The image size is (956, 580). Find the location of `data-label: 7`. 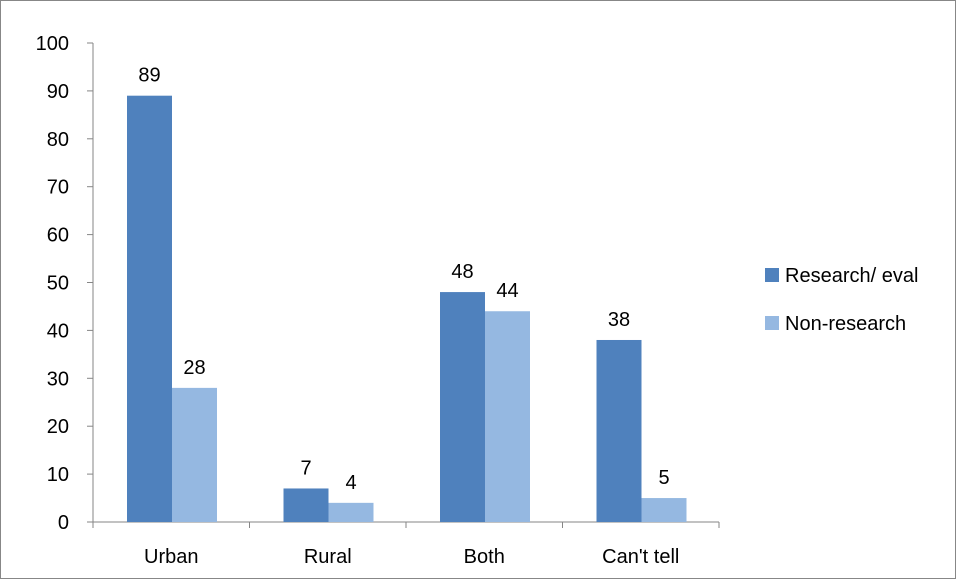

data-label: 7 is located at coordinates (305, 468).